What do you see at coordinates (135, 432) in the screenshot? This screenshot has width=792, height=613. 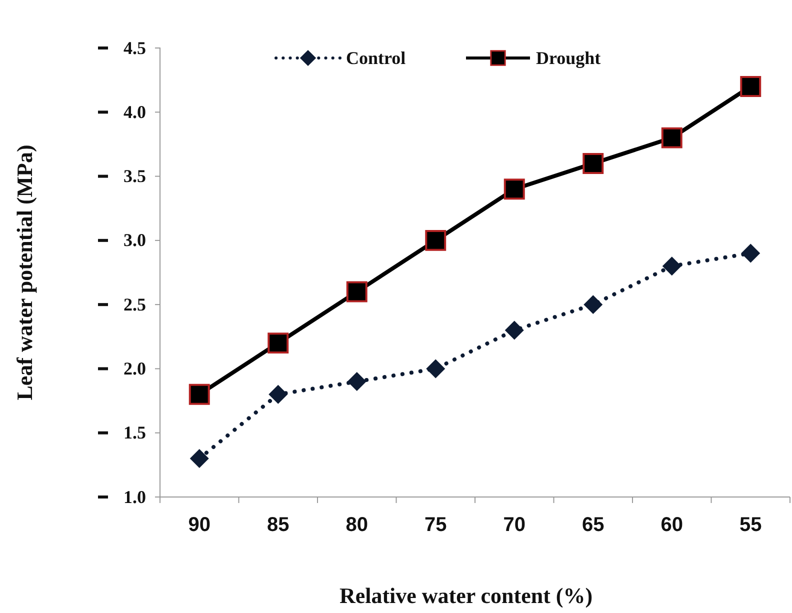 I see `y-tick-label: 1.5` at bounding box center [135, 432].